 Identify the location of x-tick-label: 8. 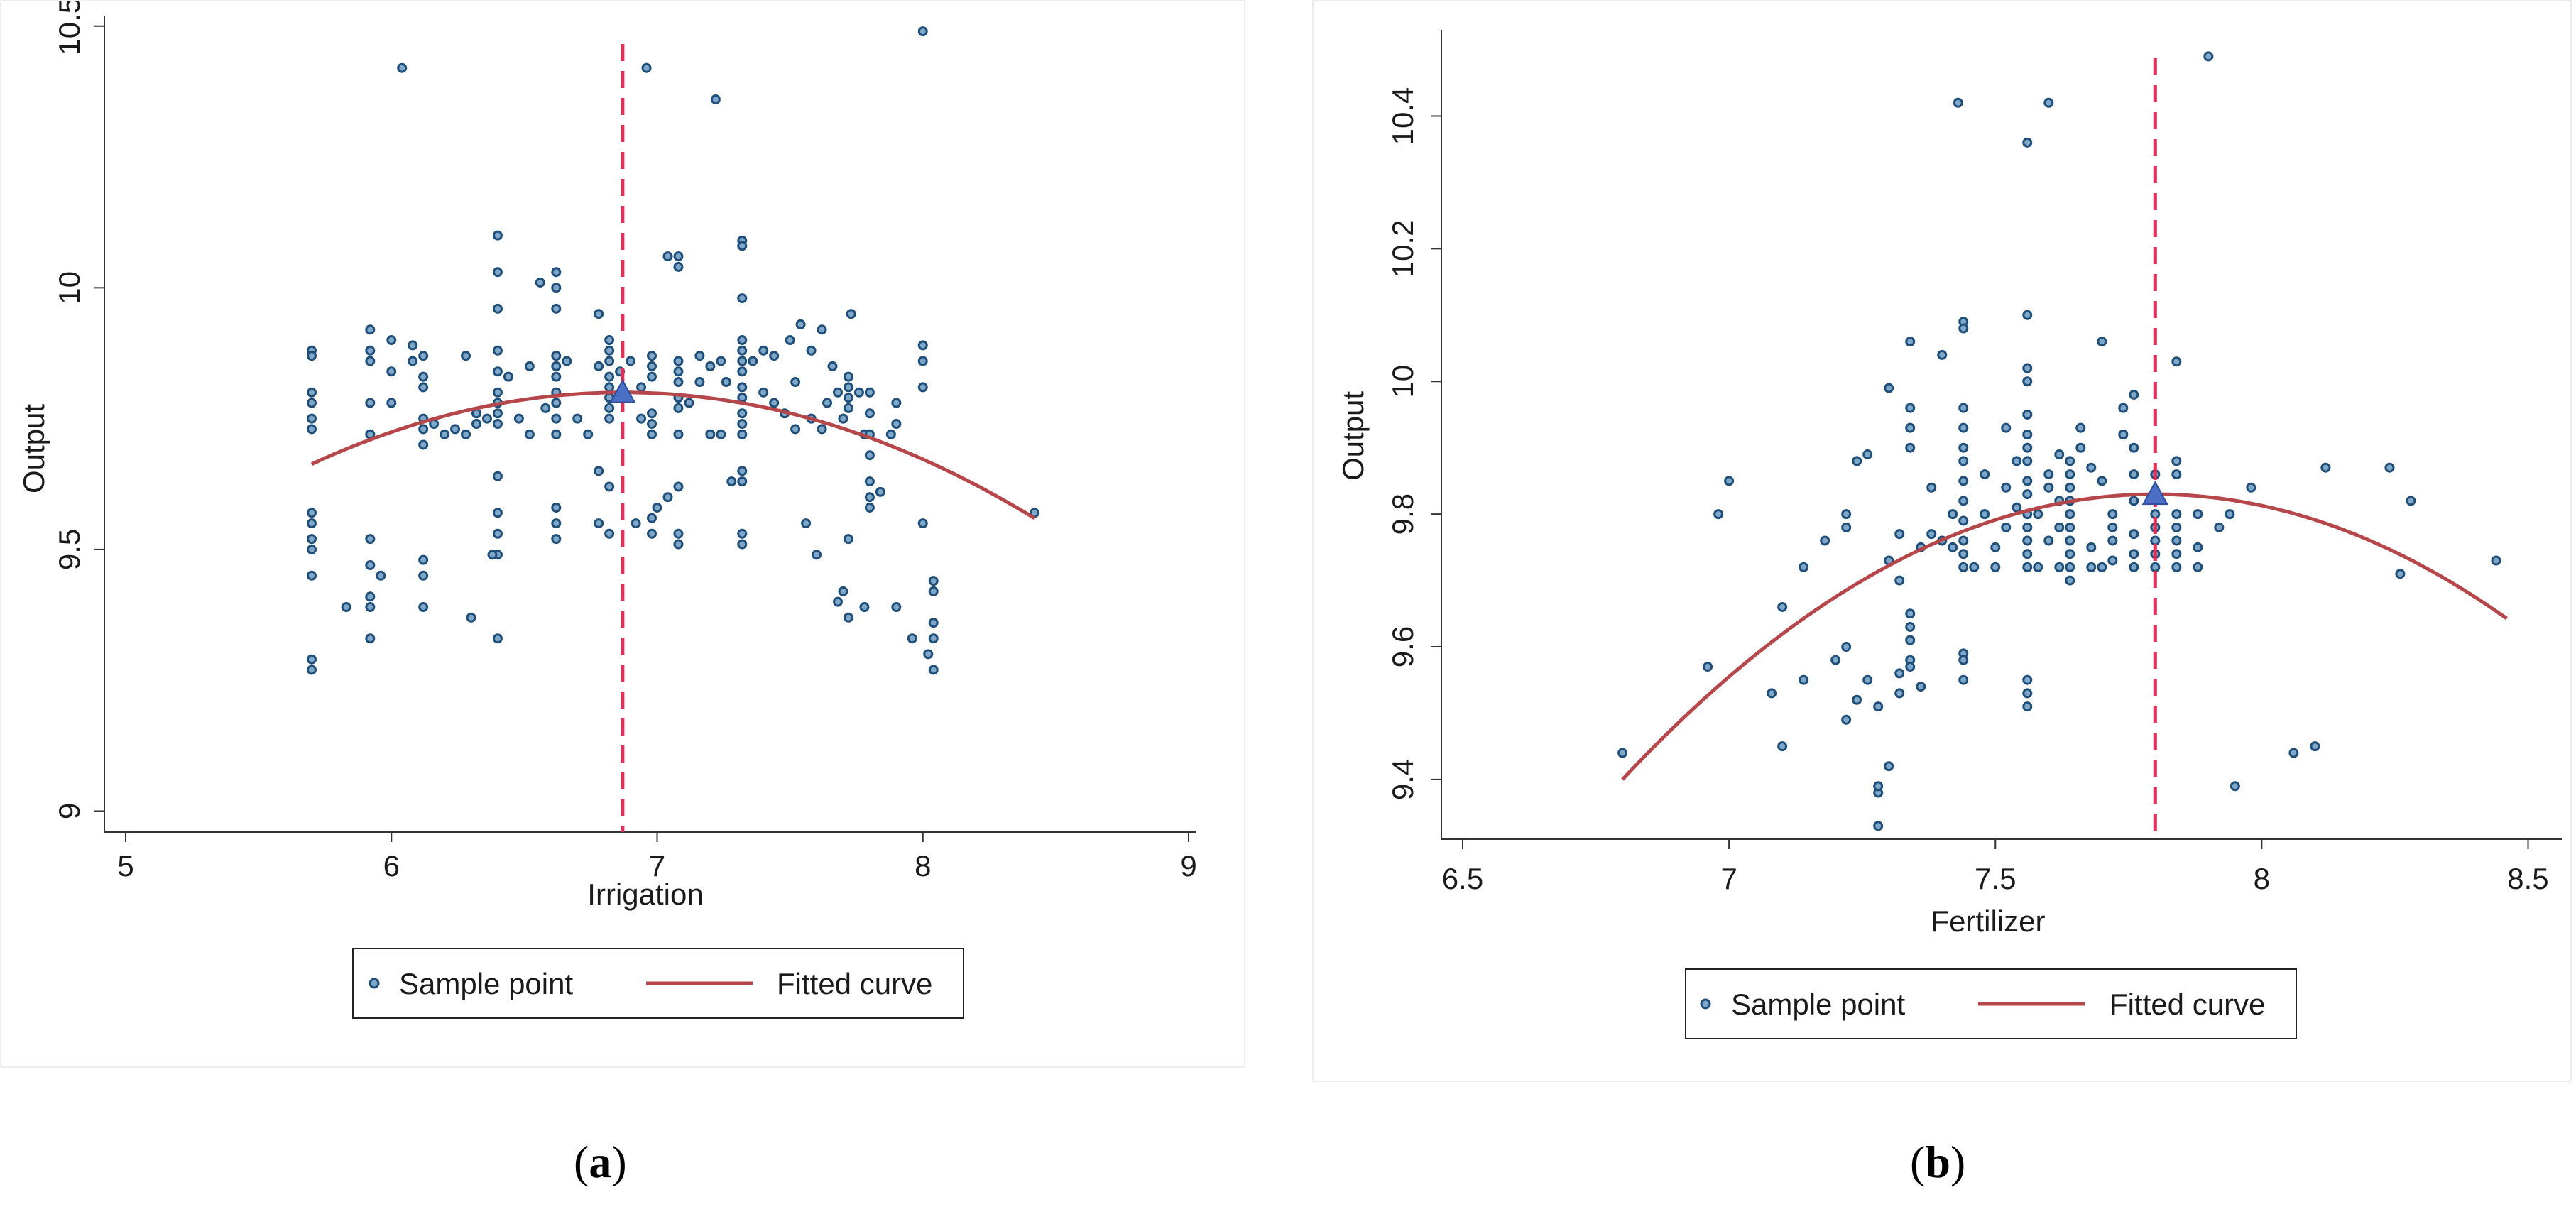
(923, 866).